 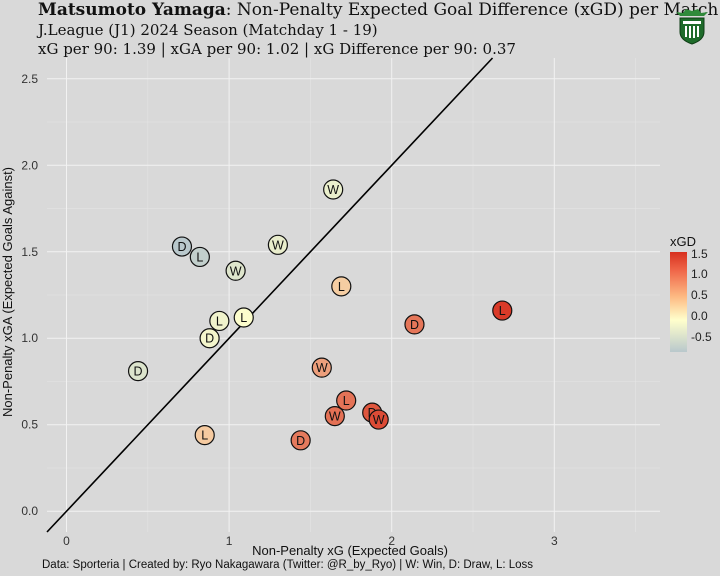 What do you see at coordinates (7, 292) in the screenshot?
I see `y-axis-label: Non-Penalty xGA (Expected Goals Against)` at bounding box center [7, 292].